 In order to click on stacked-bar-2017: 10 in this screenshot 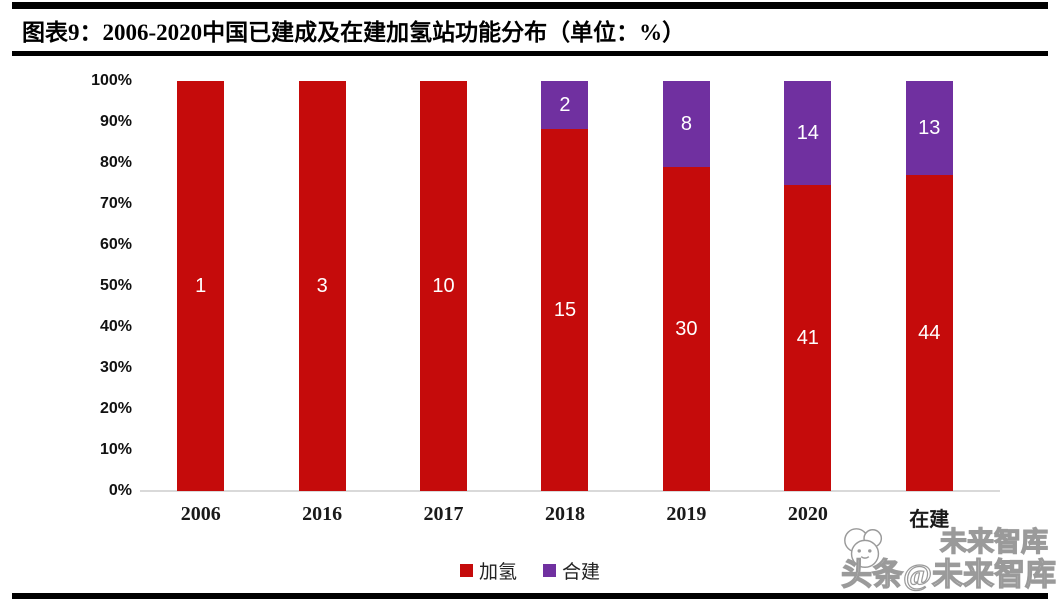, I will do `click(444, 286)`.